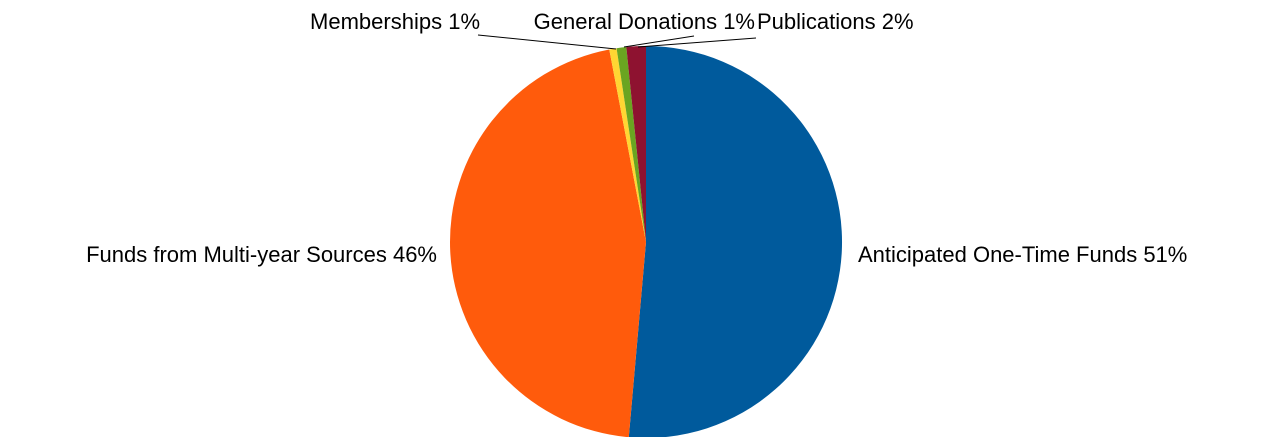 Image resolution: width=1265 pixels, height=437 pixels. Describe the element at coordinates (1022, 254) in the screenshot. I see `data-label-anticipated-one-time-funds: Anticipated One-Time Funds 51%` at that location.